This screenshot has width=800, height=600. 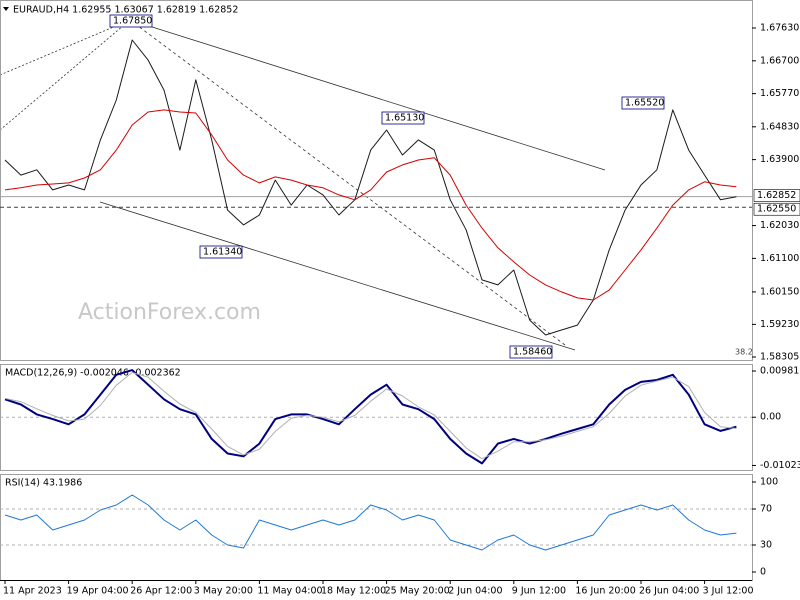 I want to click on annotation: 1.58460, so click(x=532, y=352).